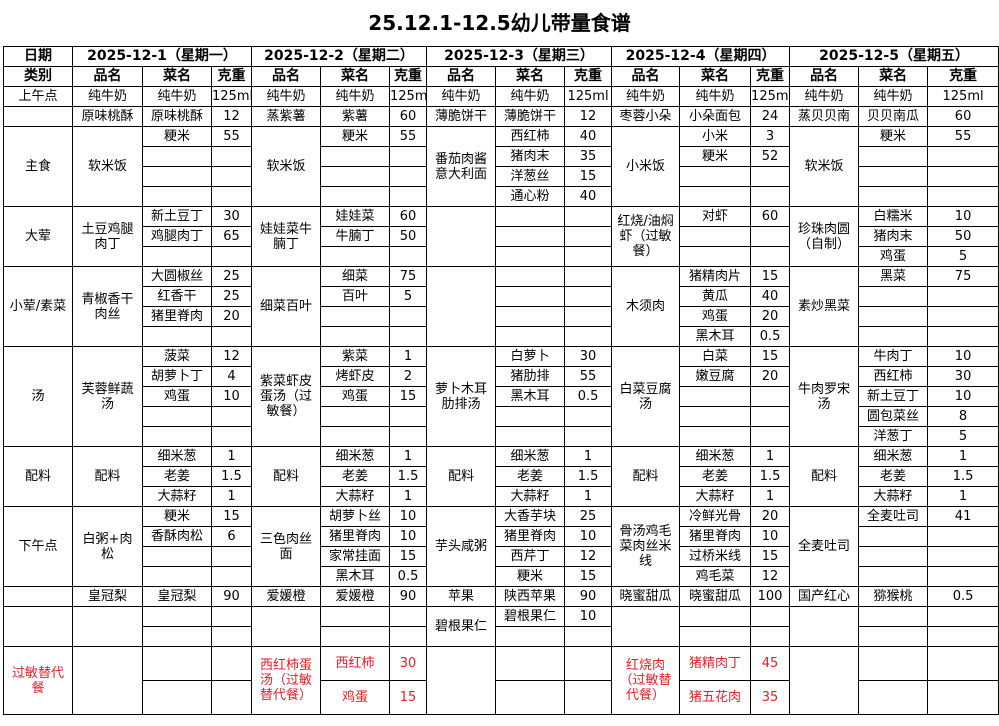 Image resolution: width=999 pixels, height=726 pixels. Describe the element at coordinates (893, 256) in the screenshot. I see `ingredient-cell: 鸡蛋` at that location.